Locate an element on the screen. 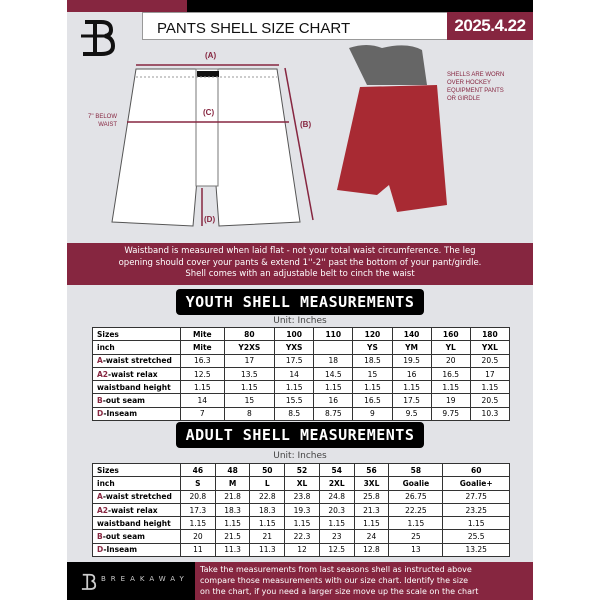 The height and width of the screenshot is (600, 600). table-row: A2-waist relax 12.5 13.5 14 14.5 15 16 16.5 17 is located at coordinates (301, 374).